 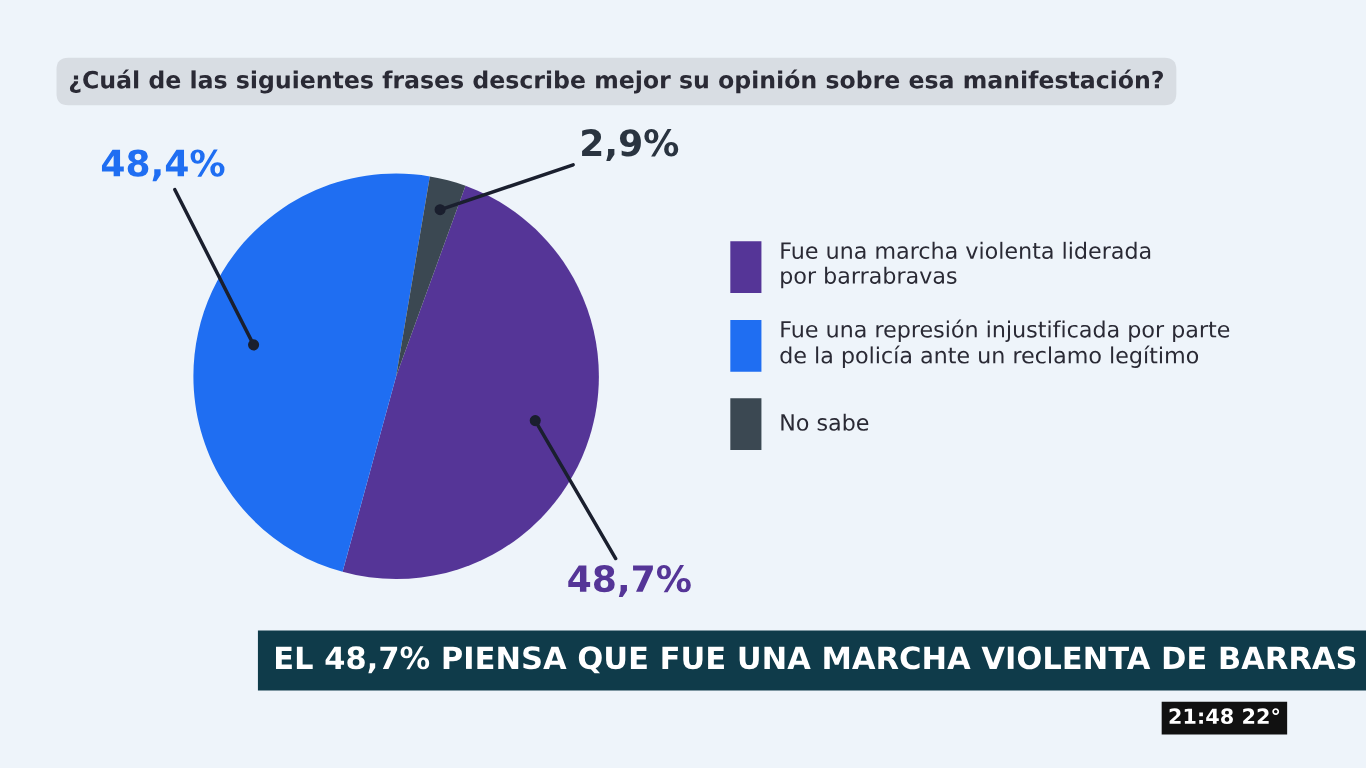 I want to click on chart-title: ¿Cuál de las siguientes frases describe mejor su opinión sobre esa manifestación?, so click(x=616, y=81).